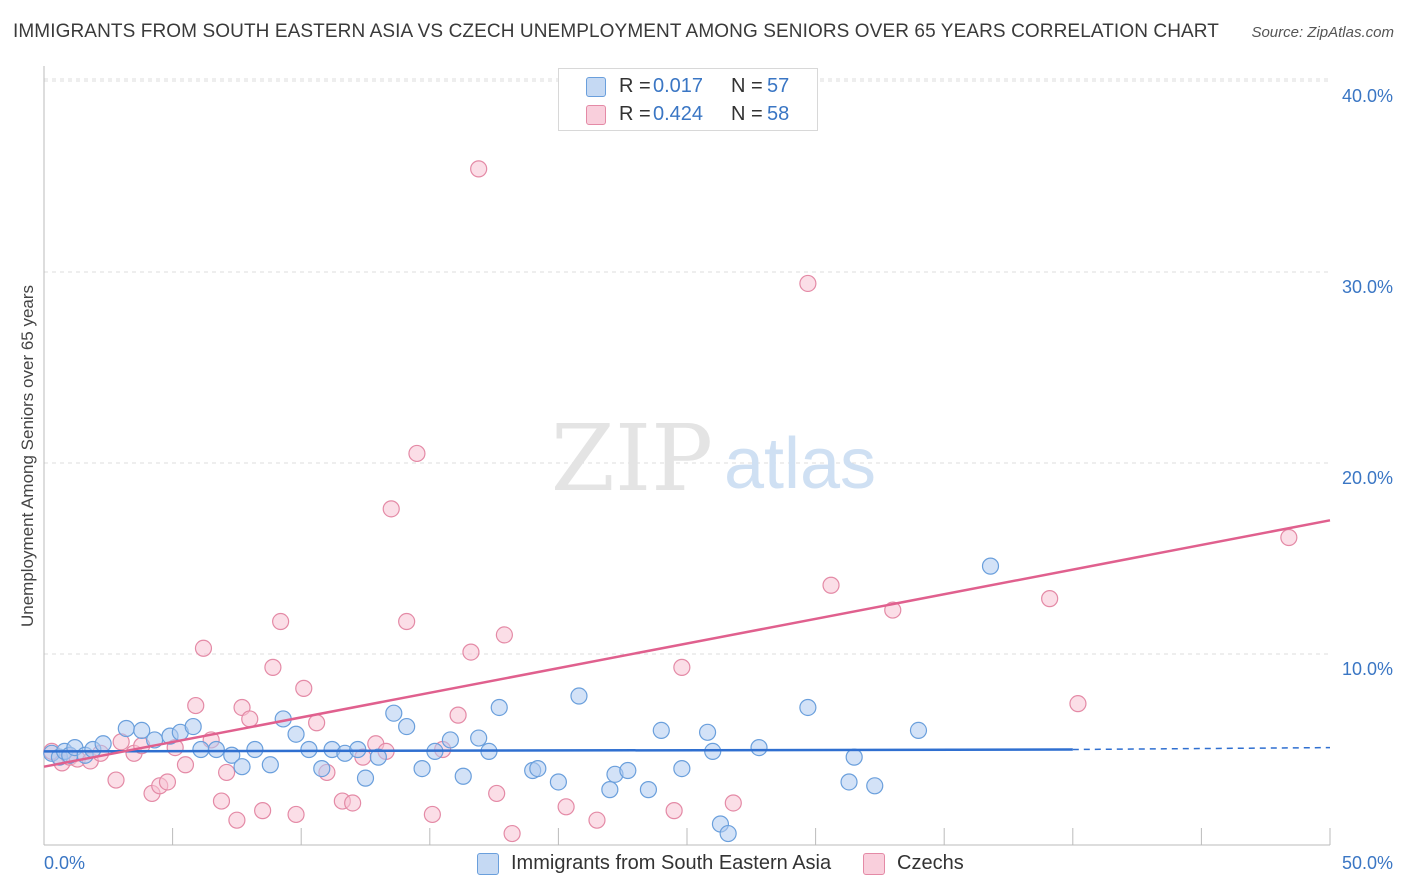 The image size is (1406, 892). I want to click on legend-swatch-pink, so click(596, 115).